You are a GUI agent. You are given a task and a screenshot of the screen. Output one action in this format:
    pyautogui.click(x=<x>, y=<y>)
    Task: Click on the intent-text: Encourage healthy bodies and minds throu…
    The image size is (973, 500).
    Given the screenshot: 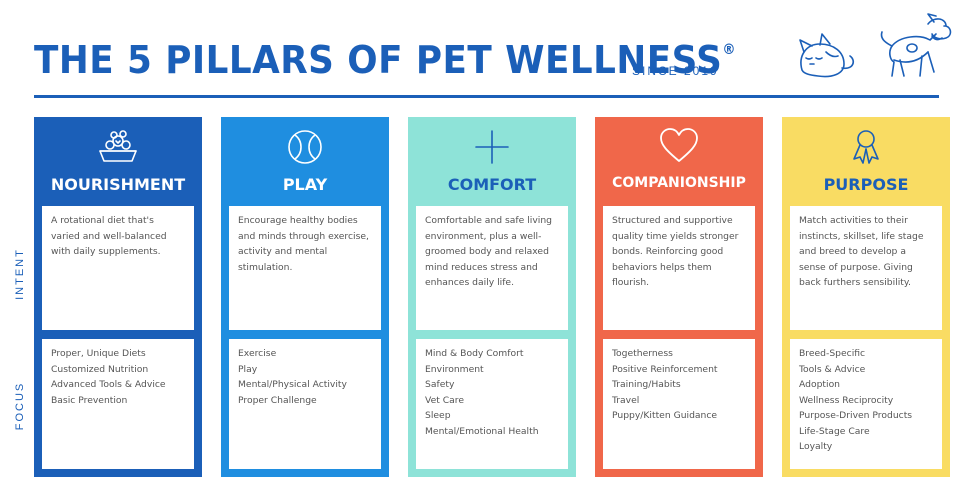 What is the action you would take?
    pyautogui.click(x=303, y=244)
    